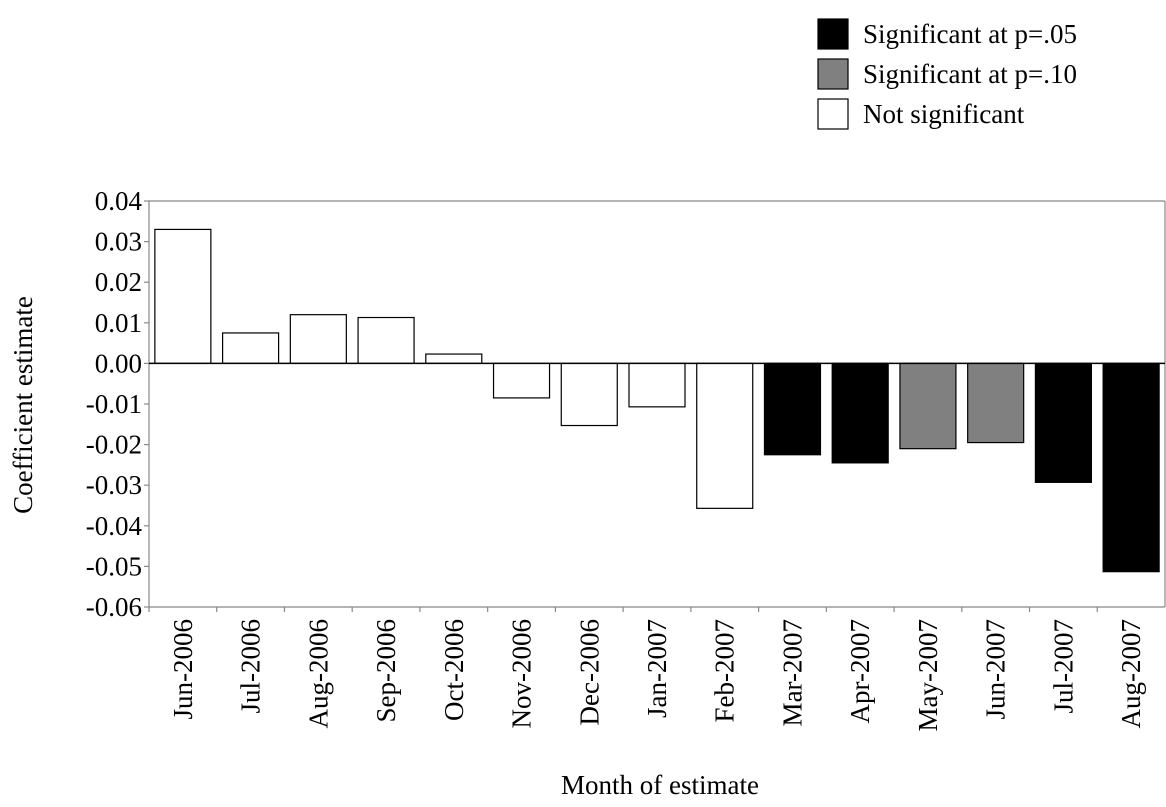 This screenshot has width=1166, height=807. I want to click on x-tick-label: Sep-2006, so click(386, 671).